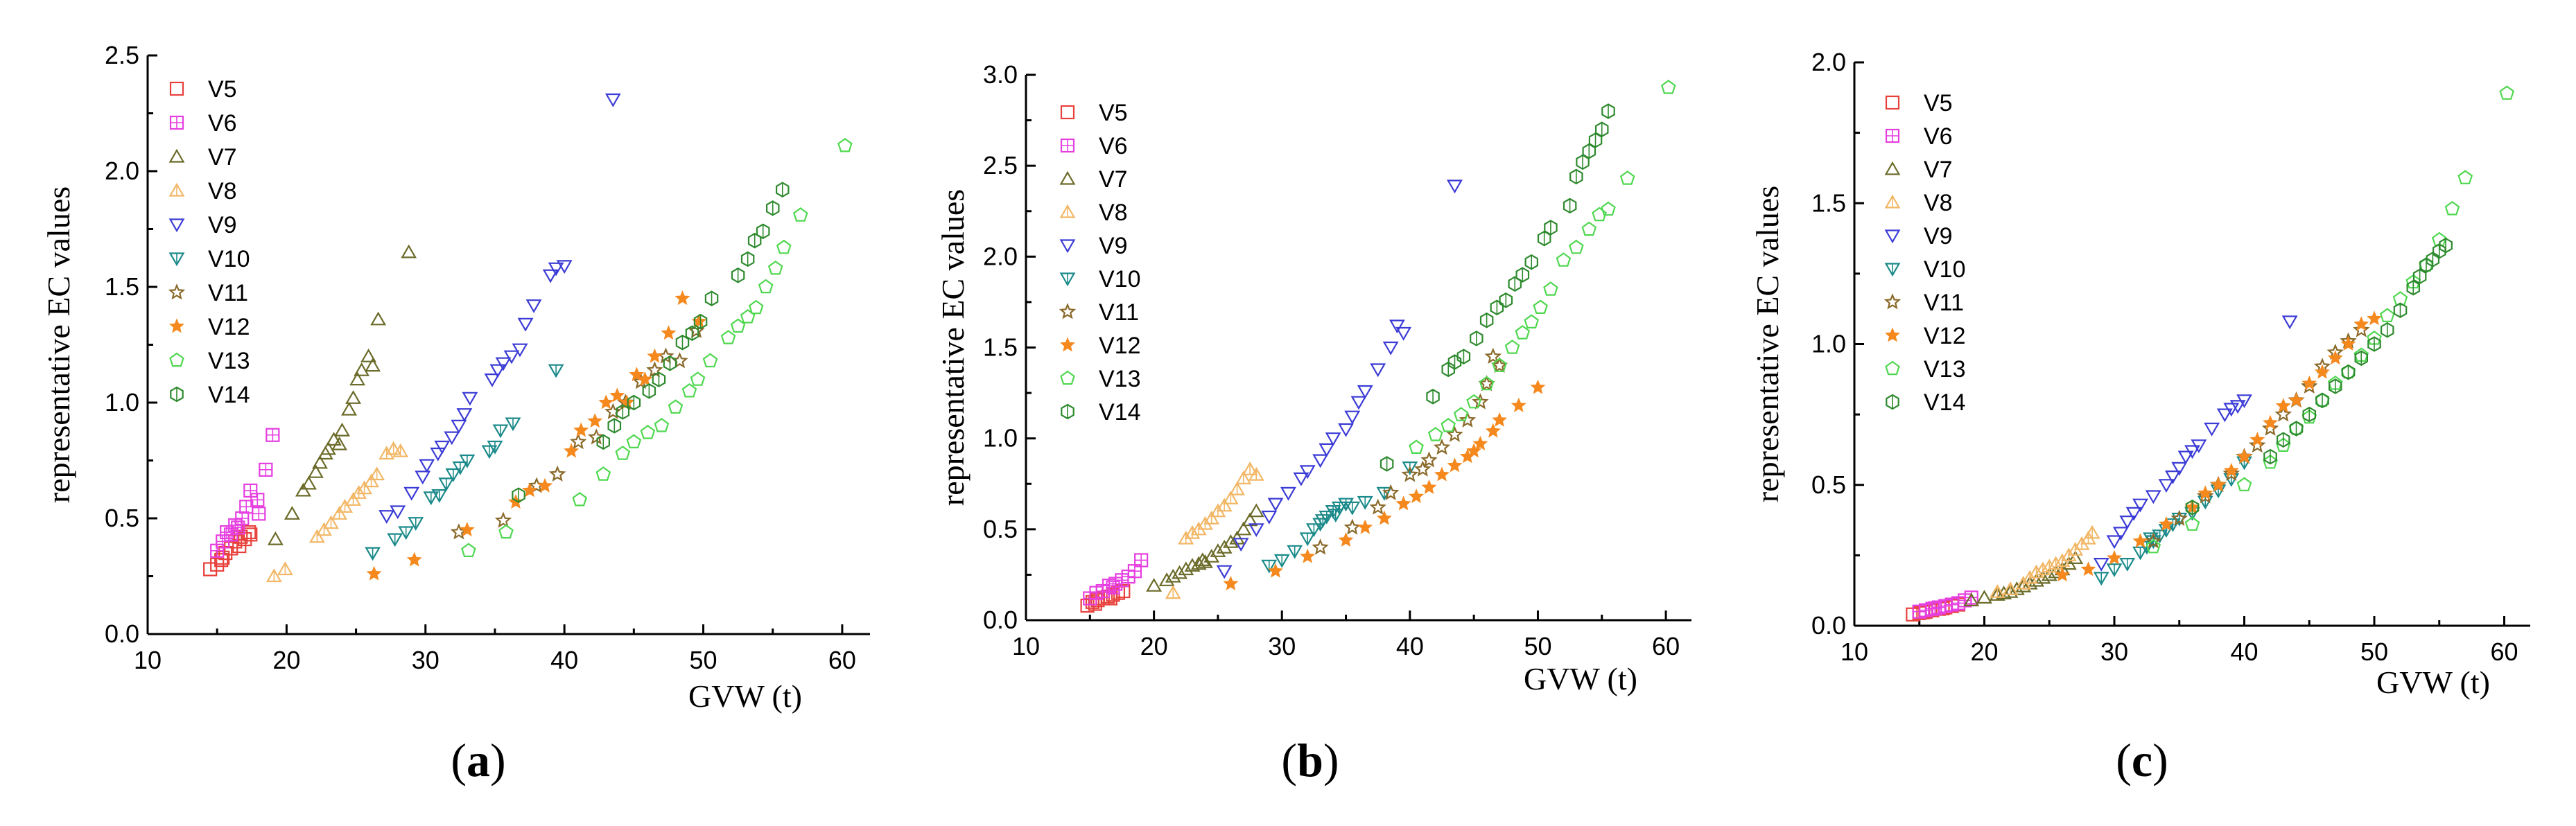  I want to click on legend-label: V10, so click(1120, 279).